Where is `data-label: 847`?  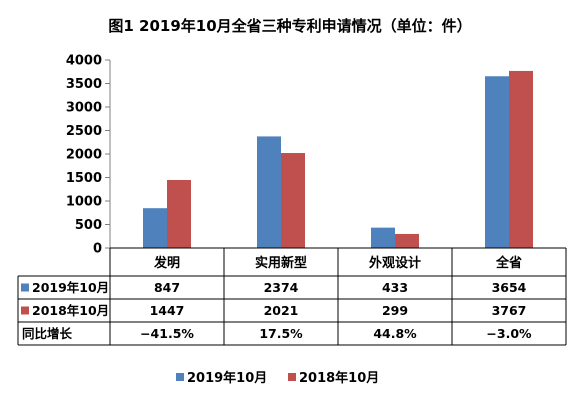 data-label: 847 is located at coordinates (167, 287).